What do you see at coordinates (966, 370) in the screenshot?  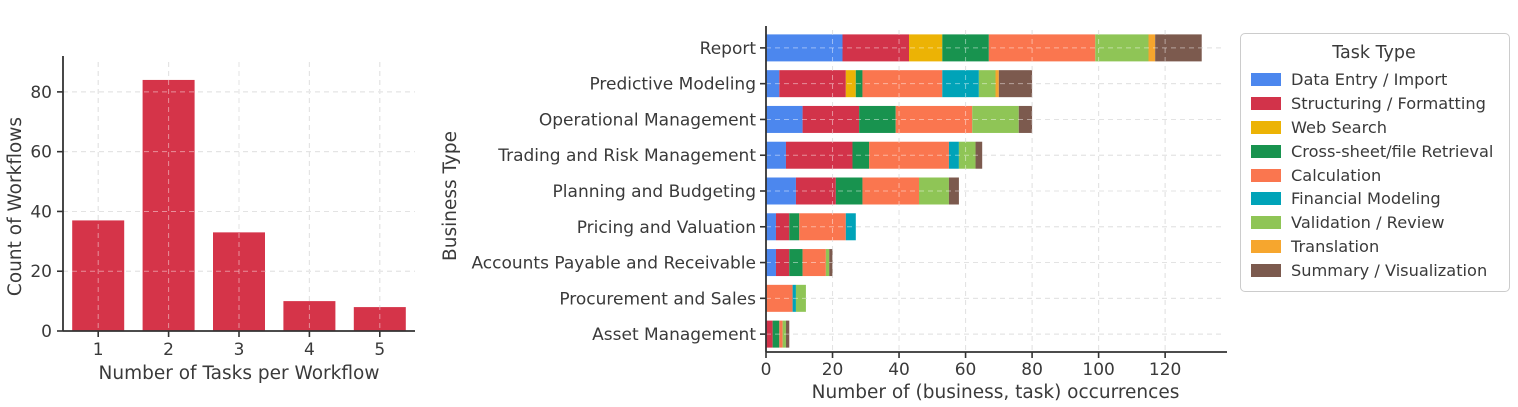 I see `x-tick-label: 60` at bounding box center [966, 370].